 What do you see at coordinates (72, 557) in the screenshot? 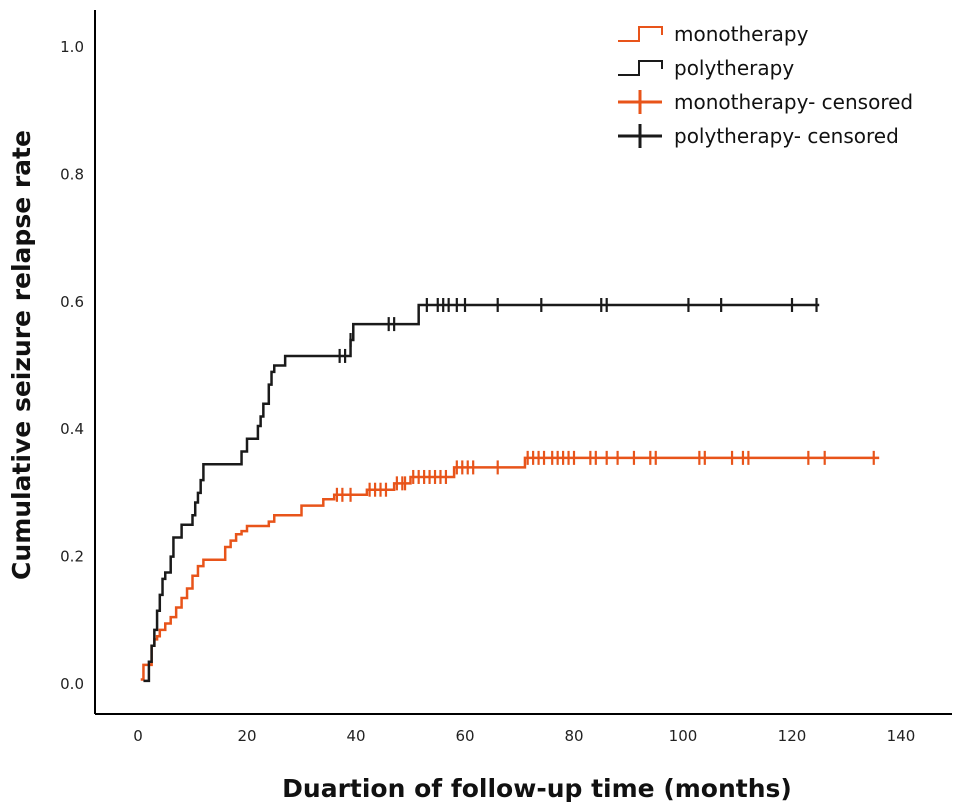
I see `y-tick-label: 0.2` at bounding box center [72, 557].